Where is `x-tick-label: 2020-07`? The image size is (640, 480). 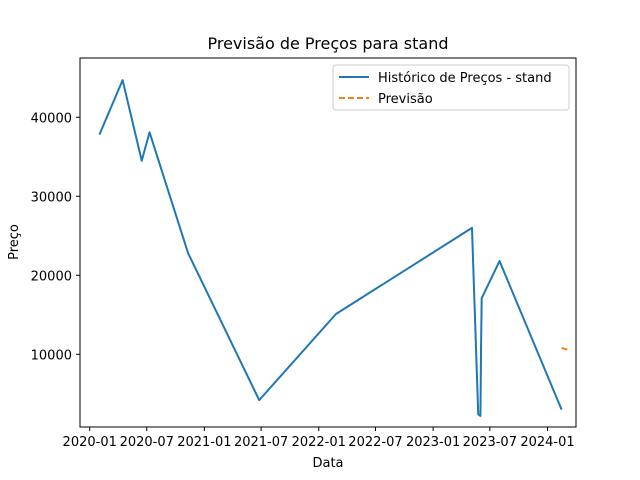 x-tick-label: 2020-07 is located at coordinates (147, 442).